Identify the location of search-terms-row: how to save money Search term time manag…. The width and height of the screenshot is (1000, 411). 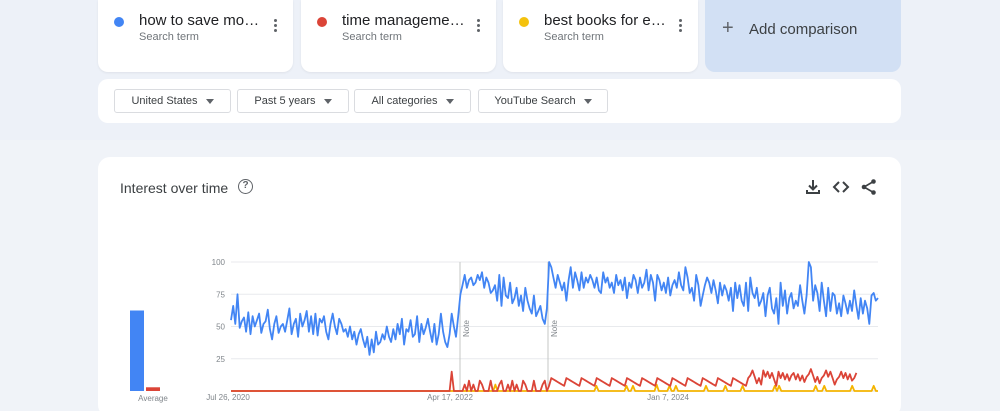
(499, 36).